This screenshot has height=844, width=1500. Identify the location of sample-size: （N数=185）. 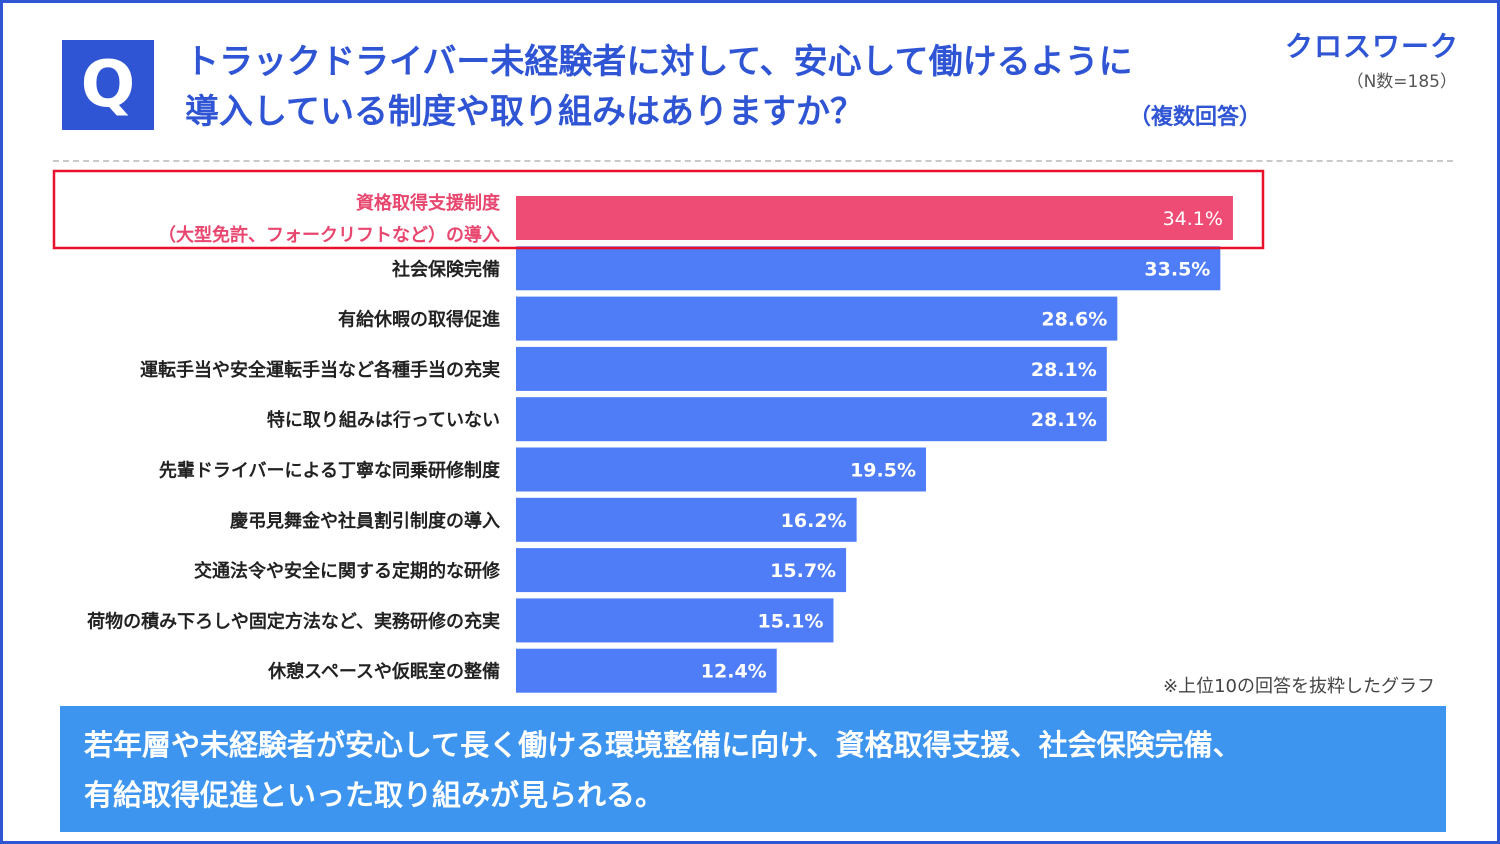
(1401, 82).